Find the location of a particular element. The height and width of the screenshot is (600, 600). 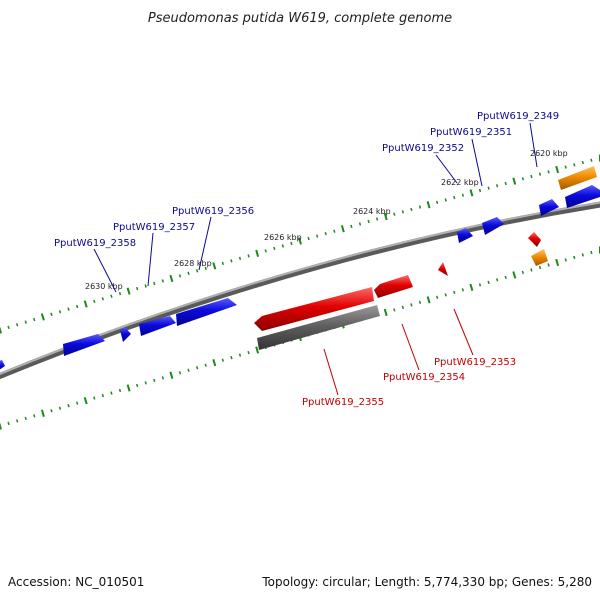

gray-feature is located at coordinates (318, 327).